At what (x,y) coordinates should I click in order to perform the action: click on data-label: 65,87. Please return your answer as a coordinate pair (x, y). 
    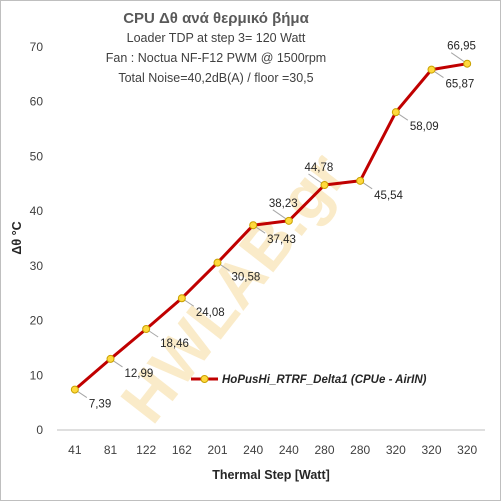
    Looking at the image, I should click on (460, 85).